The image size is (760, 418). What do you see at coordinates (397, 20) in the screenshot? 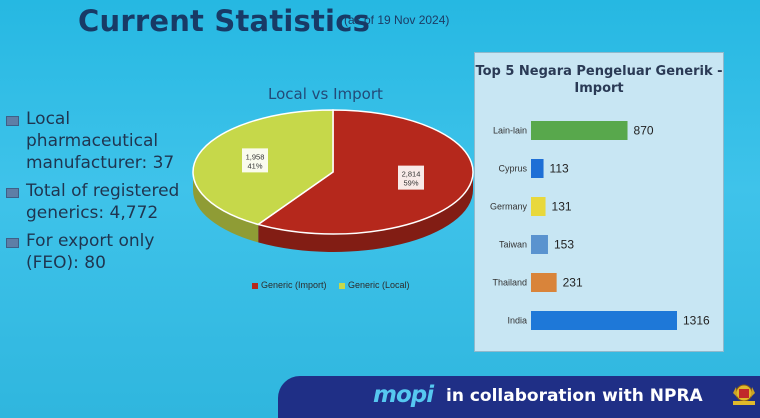
I see `slide-subtitle: (as of 19 Nov 2024)` at bounding box center [397, 20].